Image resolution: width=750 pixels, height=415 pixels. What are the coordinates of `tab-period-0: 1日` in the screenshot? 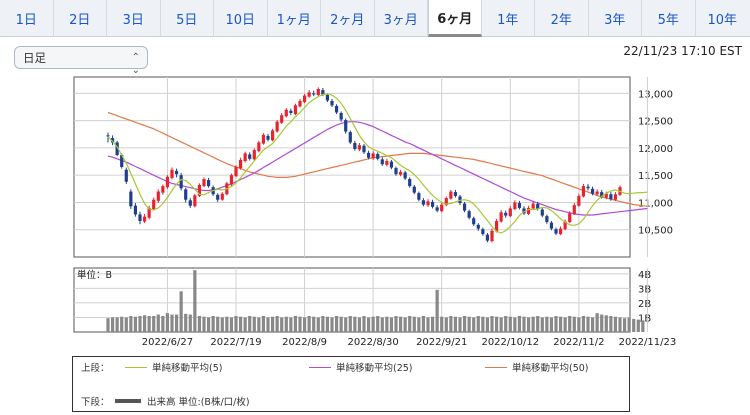 It's located at (27, 18).